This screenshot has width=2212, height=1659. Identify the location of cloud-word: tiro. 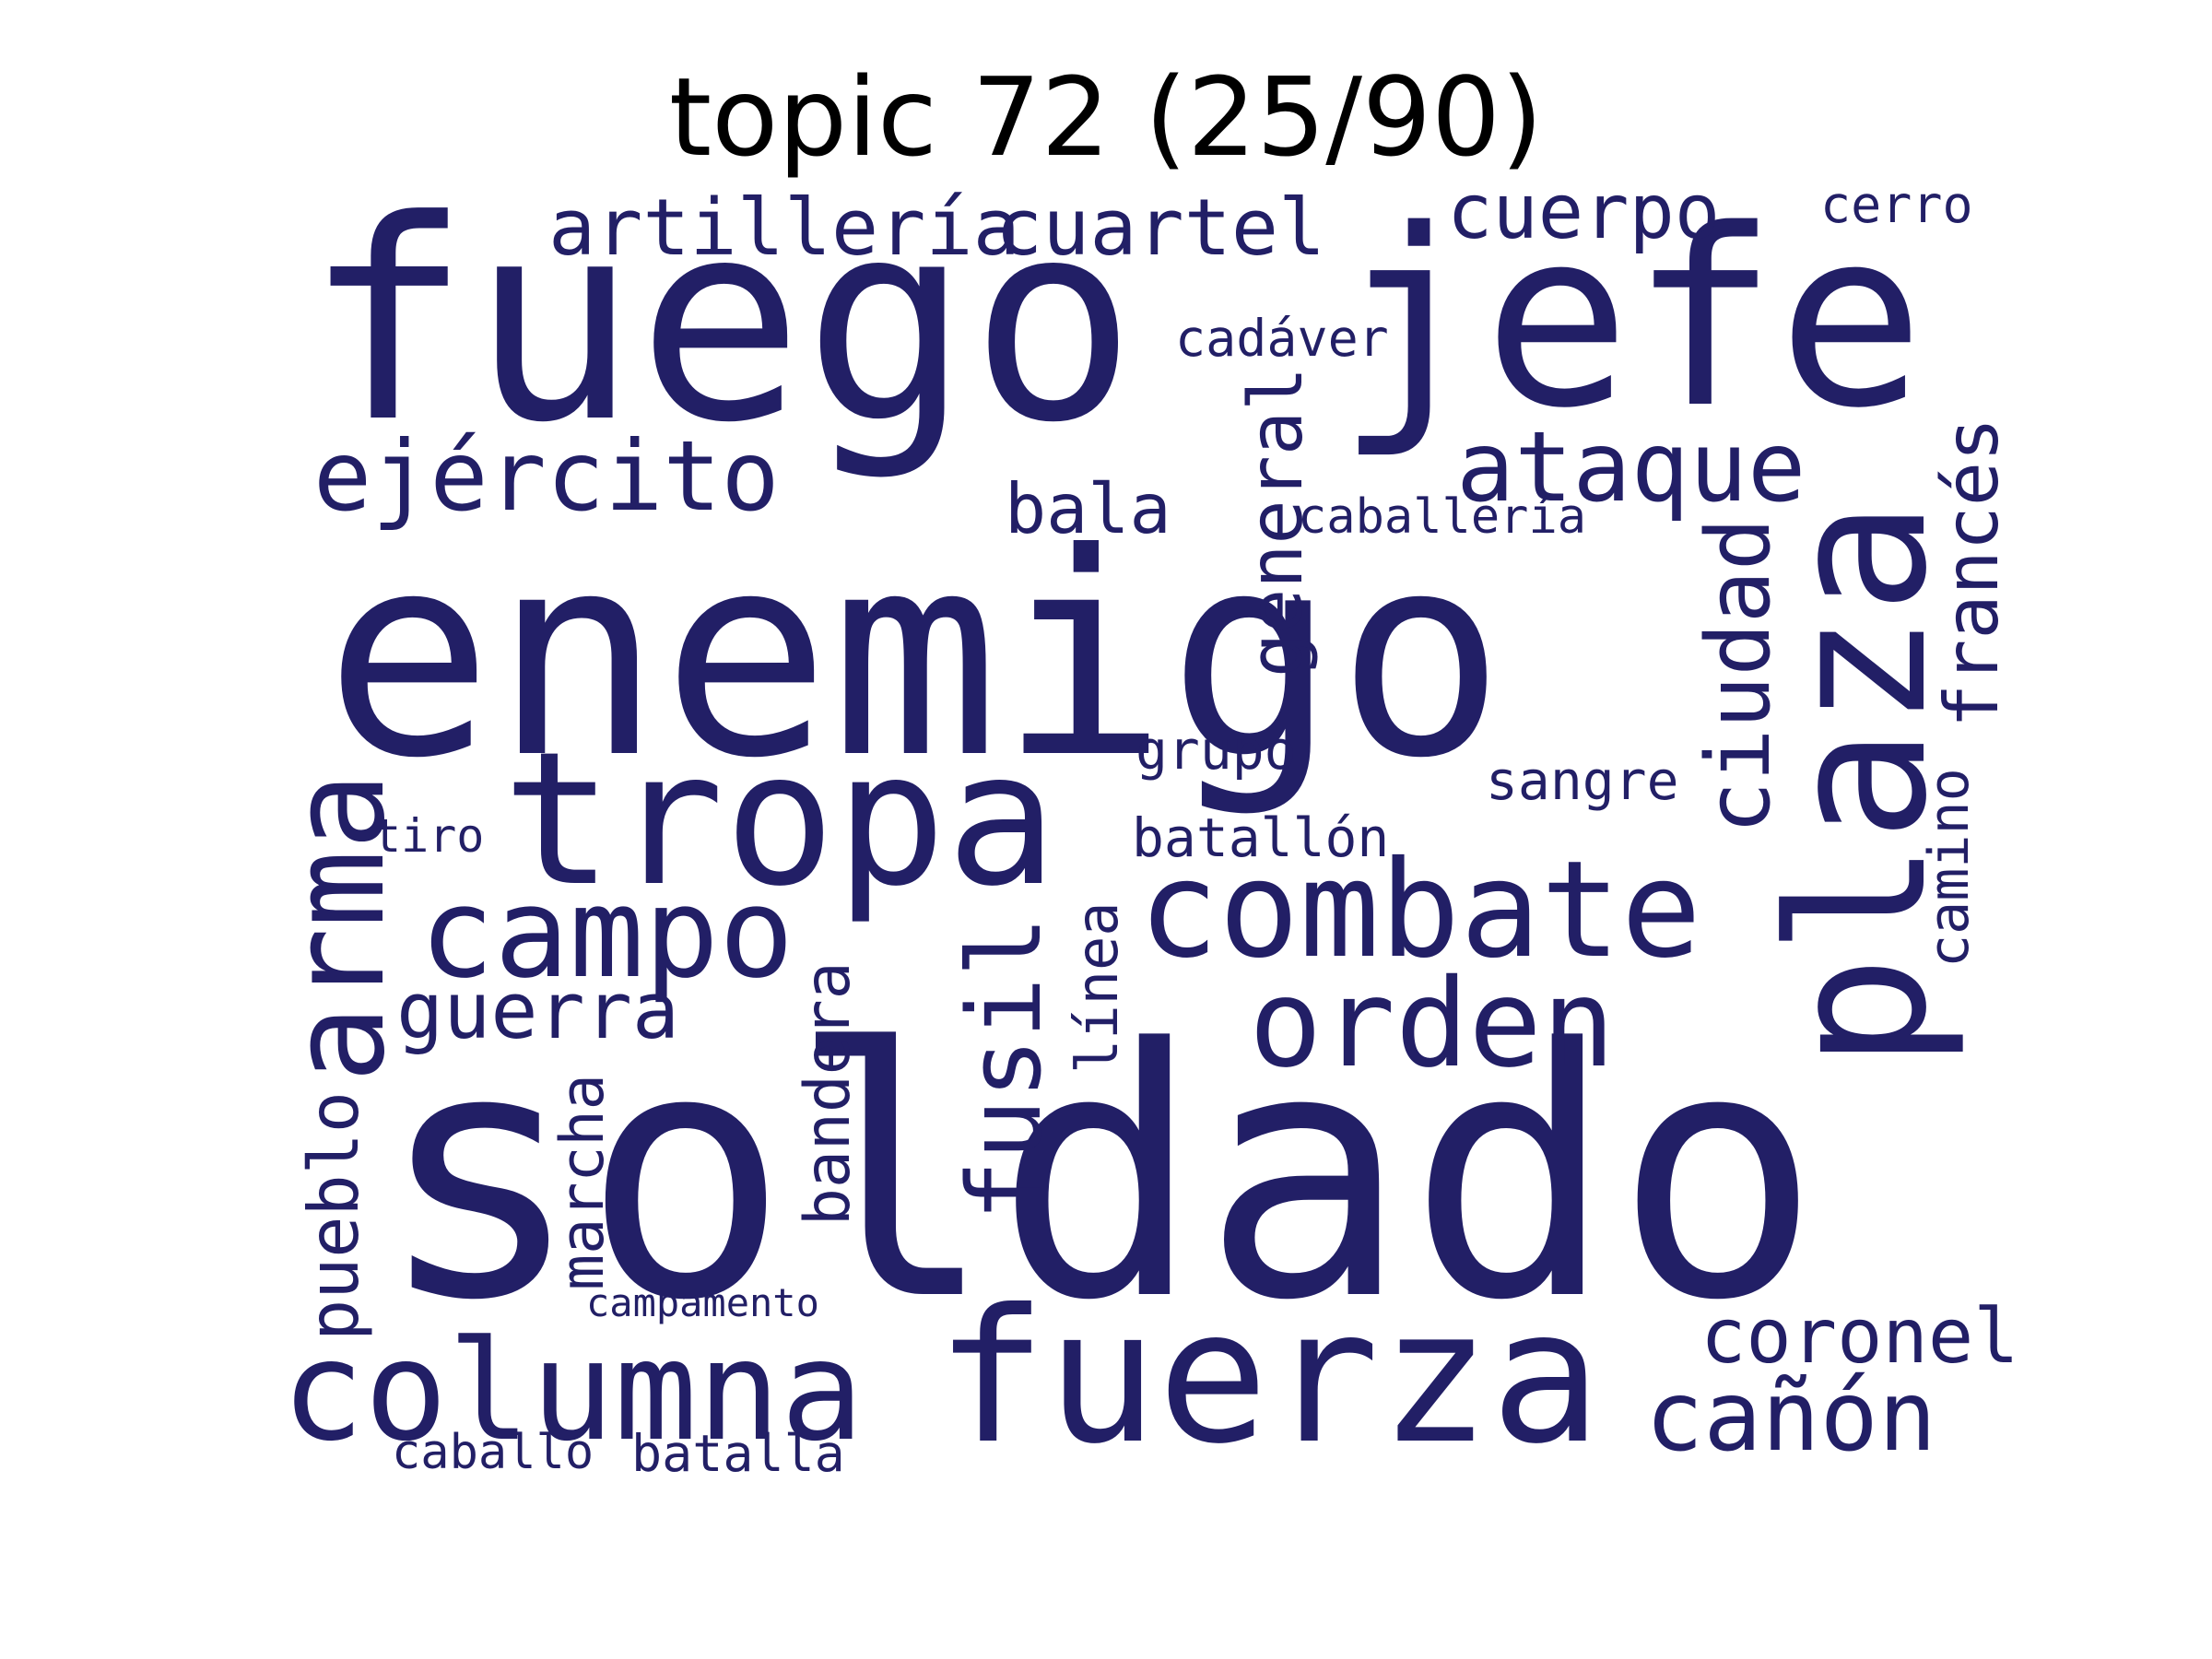
(429, 836).